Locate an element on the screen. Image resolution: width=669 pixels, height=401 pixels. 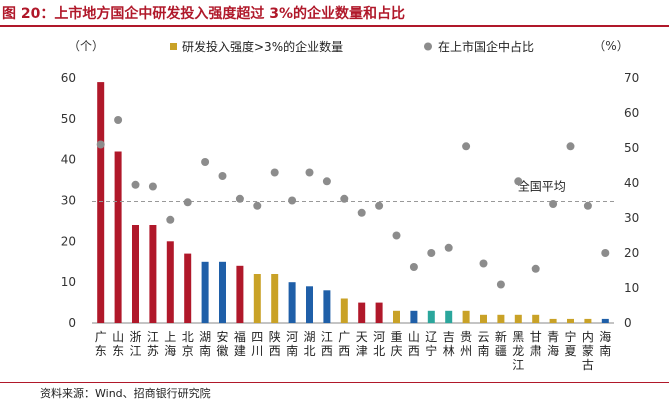
right-tick-label: 70 is located at coordinates (631, 78).